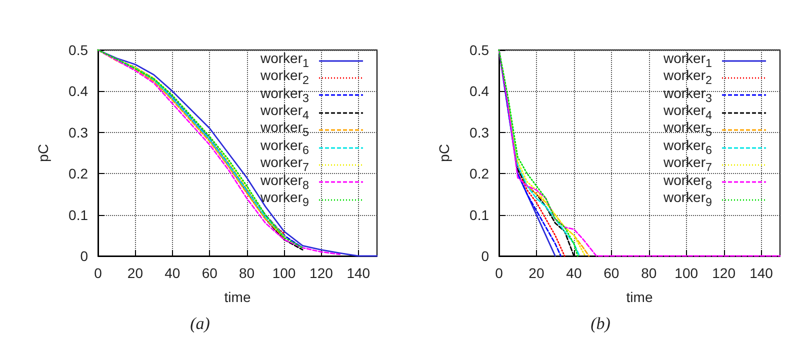 Image resolution: width=801 pixels, height=356 pixels. I want to click on text: (b), so click(600, 323).